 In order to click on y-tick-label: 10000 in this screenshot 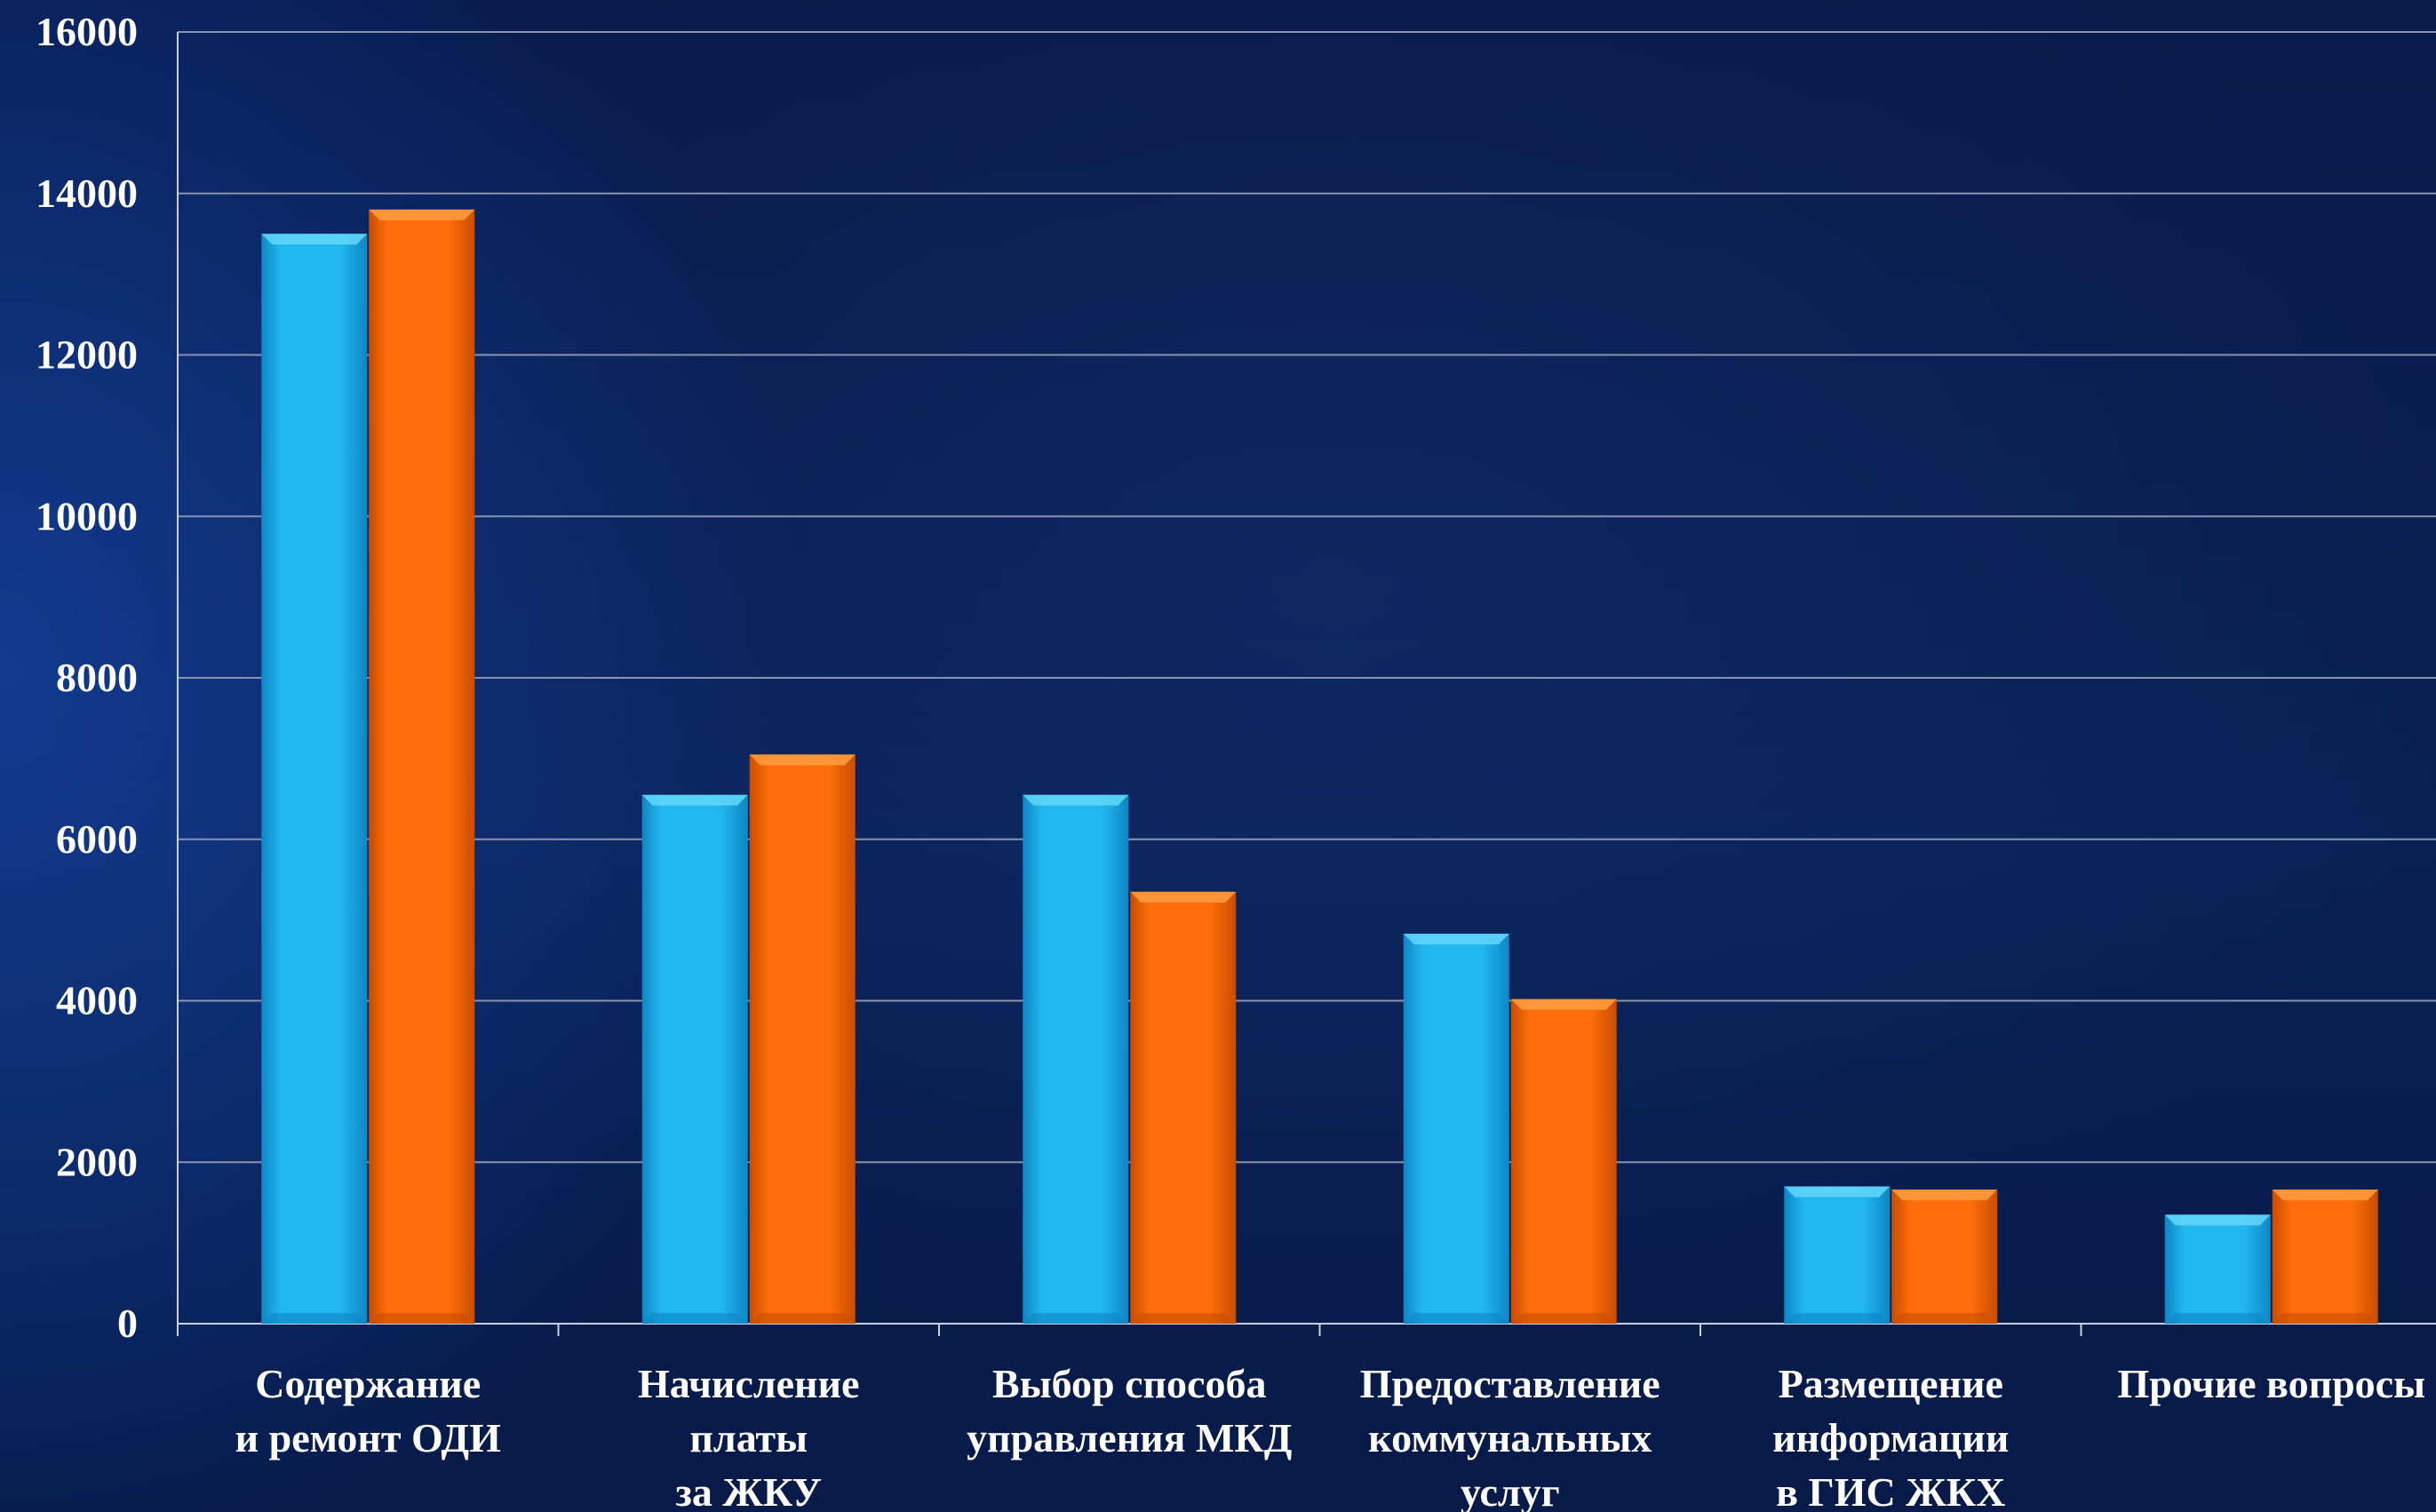, I will do `click(87, 515)`.